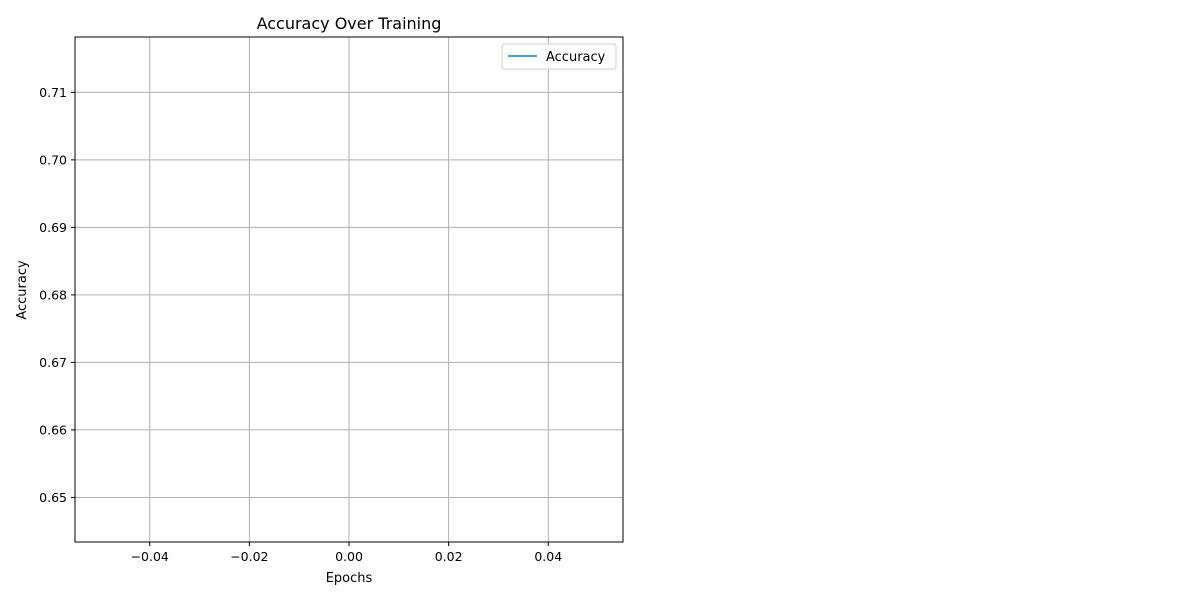 Image resolution: width=1200 pixels, height=604 pixels. I want to click on legend-box, so click(559, 56).